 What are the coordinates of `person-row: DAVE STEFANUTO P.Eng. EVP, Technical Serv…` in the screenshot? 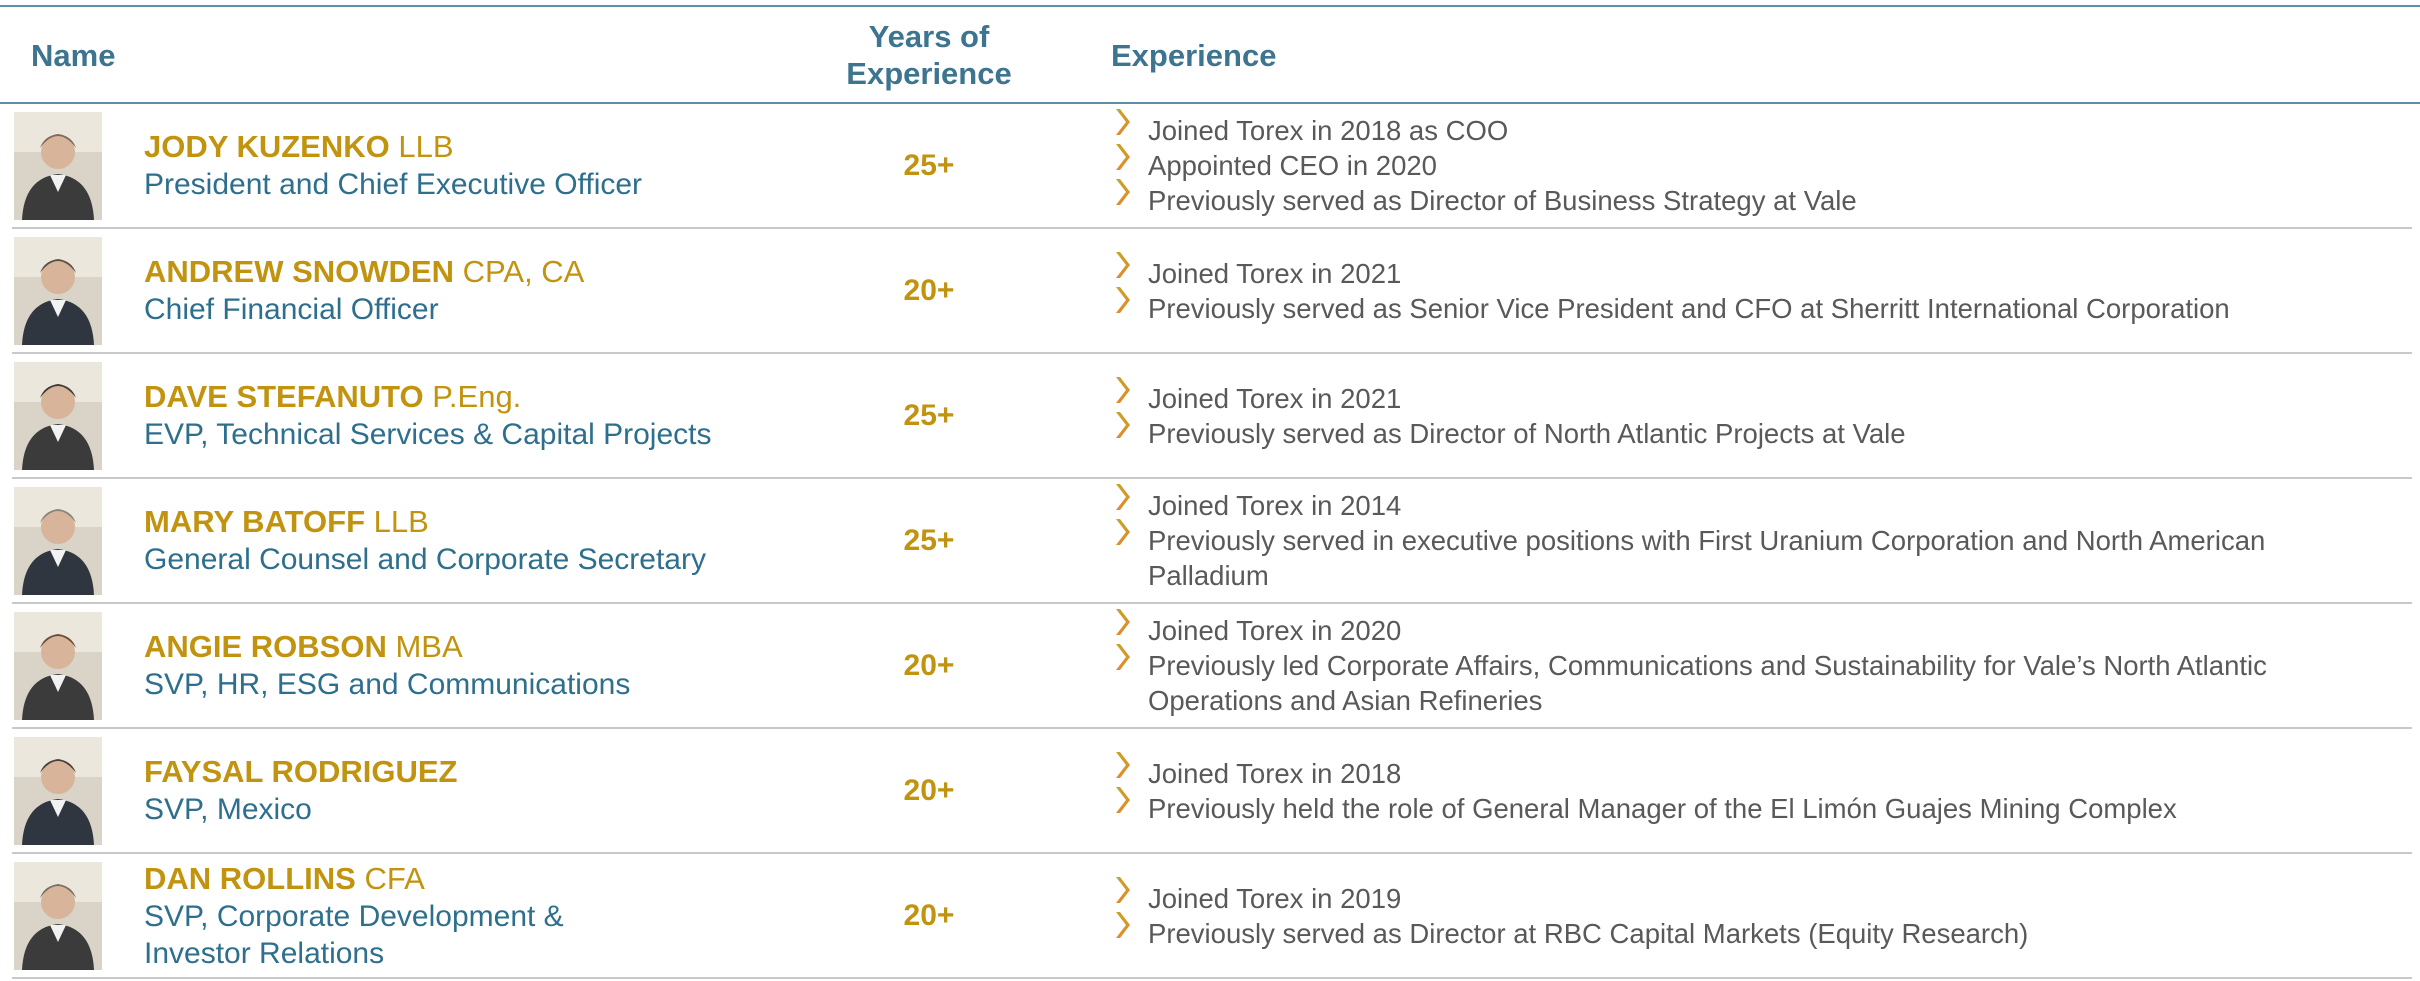 It's located at (1212, 416).